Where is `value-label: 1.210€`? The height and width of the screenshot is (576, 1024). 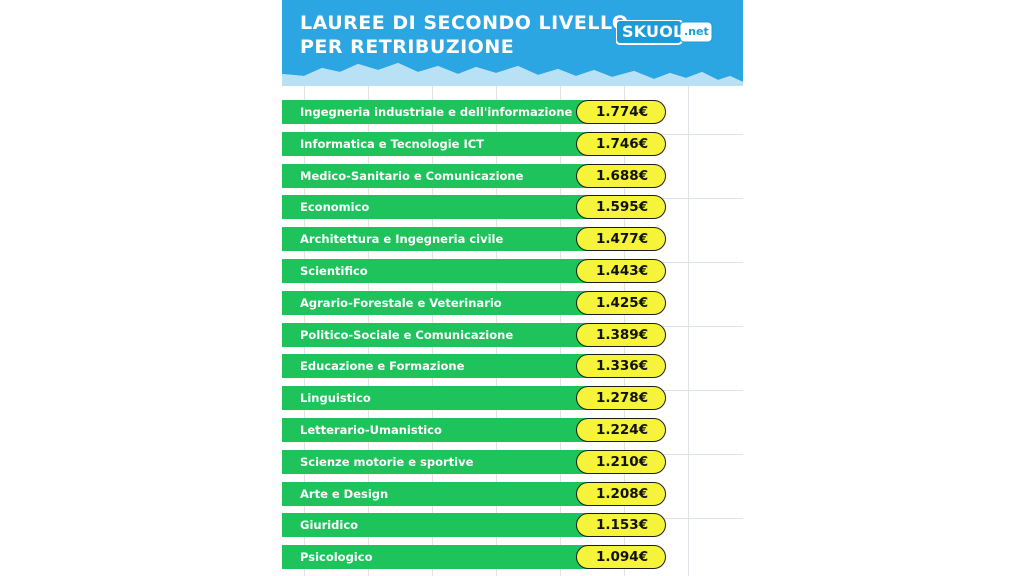 value-label: 1.210€ is located at coordinates (622, 462).